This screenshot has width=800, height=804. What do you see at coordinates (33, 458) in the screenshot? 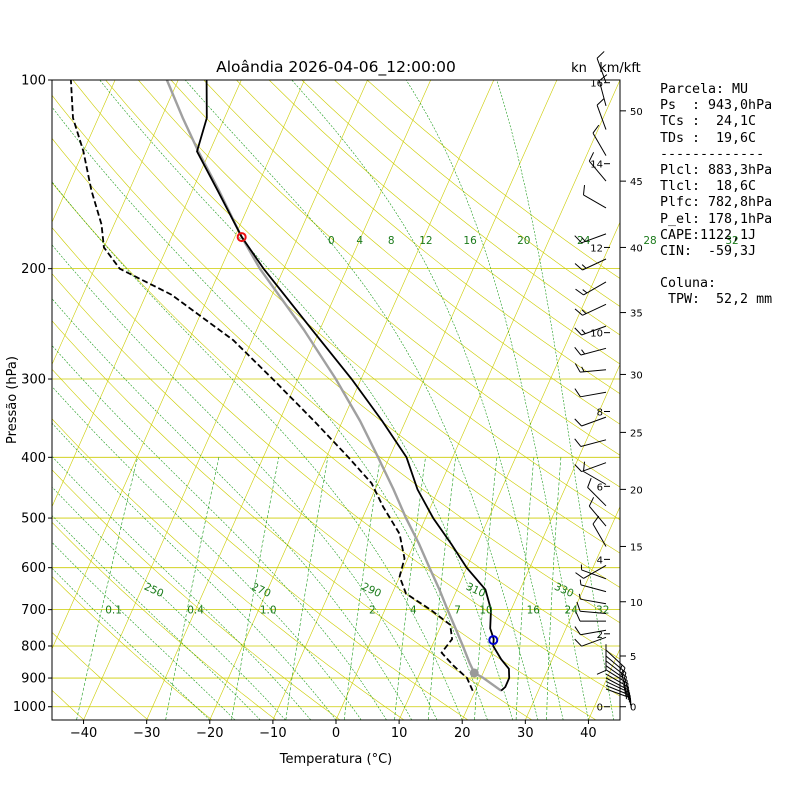
I see `y-tick-label: 400` at bounding box center [33, 458].